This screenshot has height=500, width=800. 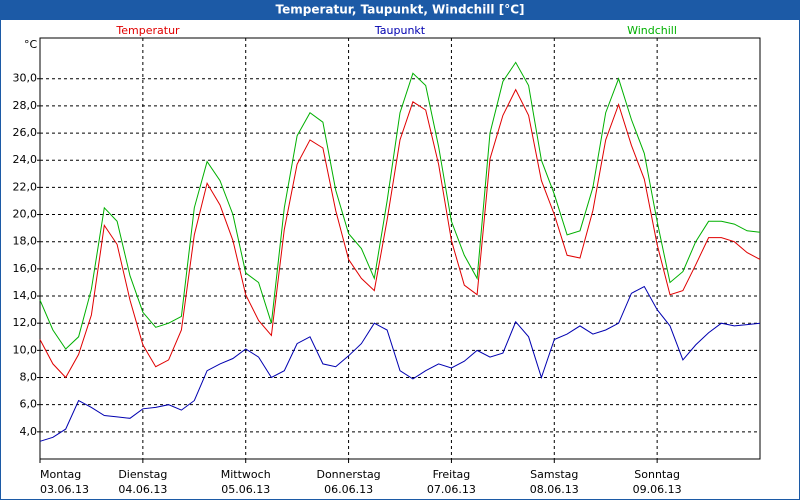 What do you see at coordinates (554, 489) in the screenshot?
I see `x-tick-date: 08.06.13` at bounding box center [554, 489].